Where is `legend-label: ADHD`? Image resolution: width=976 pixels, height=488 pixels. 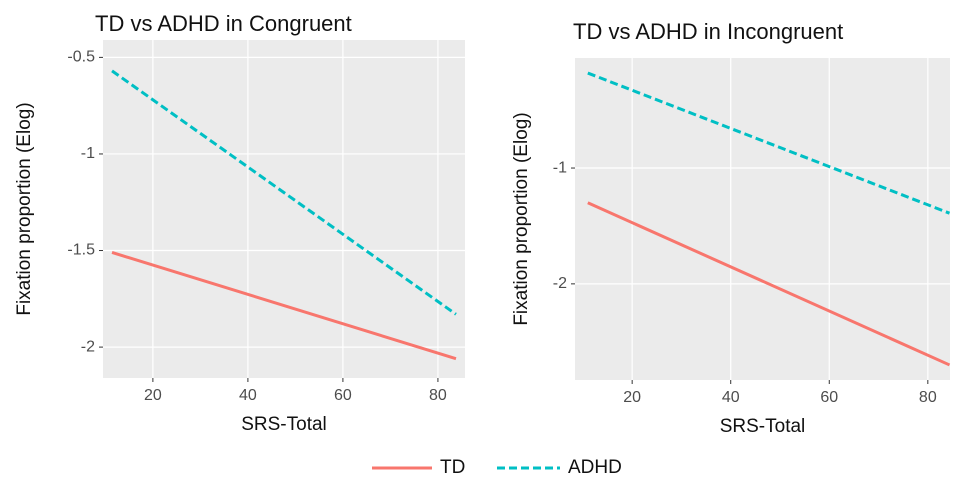
legend-label: ADHD is located at coordinates (595, 467).